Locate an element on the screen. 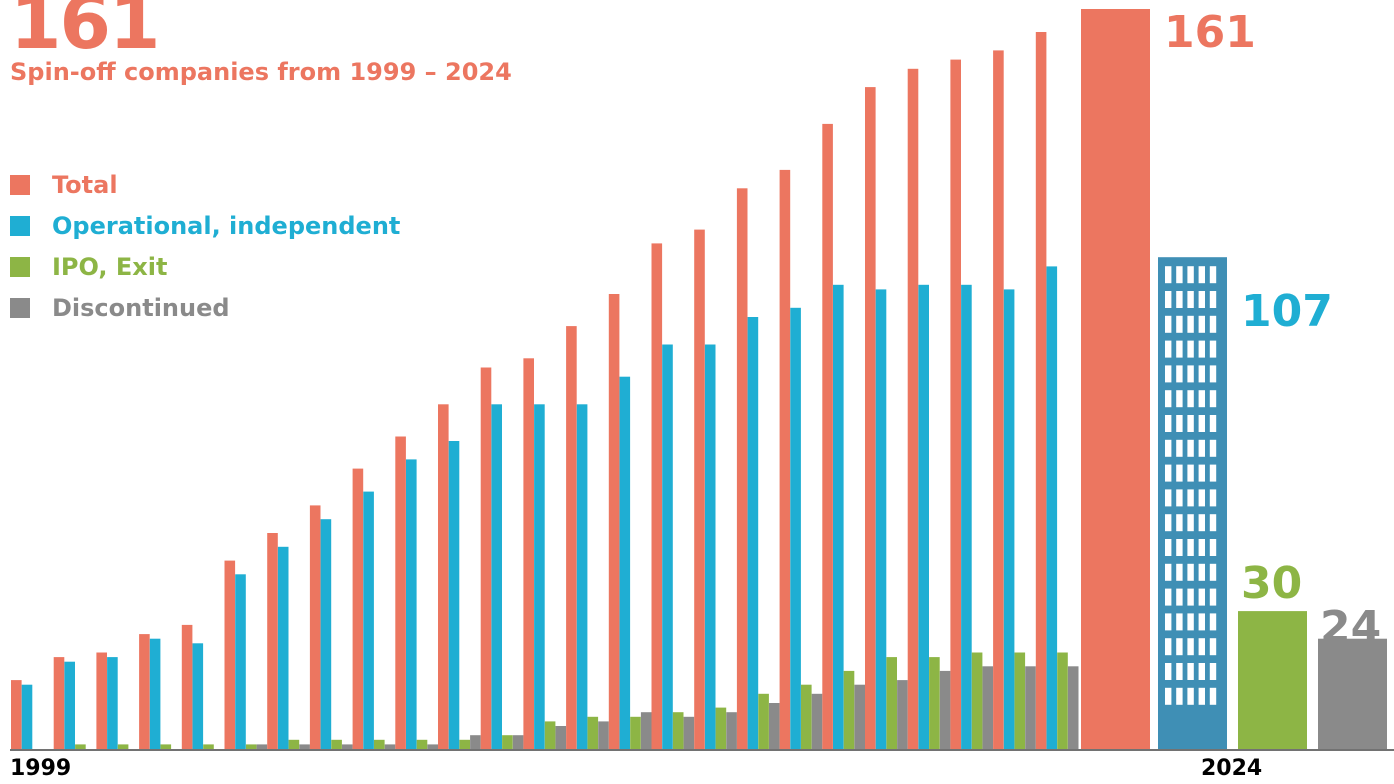 The width and height of the screenshot is (1394, 784). legend-swatch-discontinued is located at coordinates (20, 307).